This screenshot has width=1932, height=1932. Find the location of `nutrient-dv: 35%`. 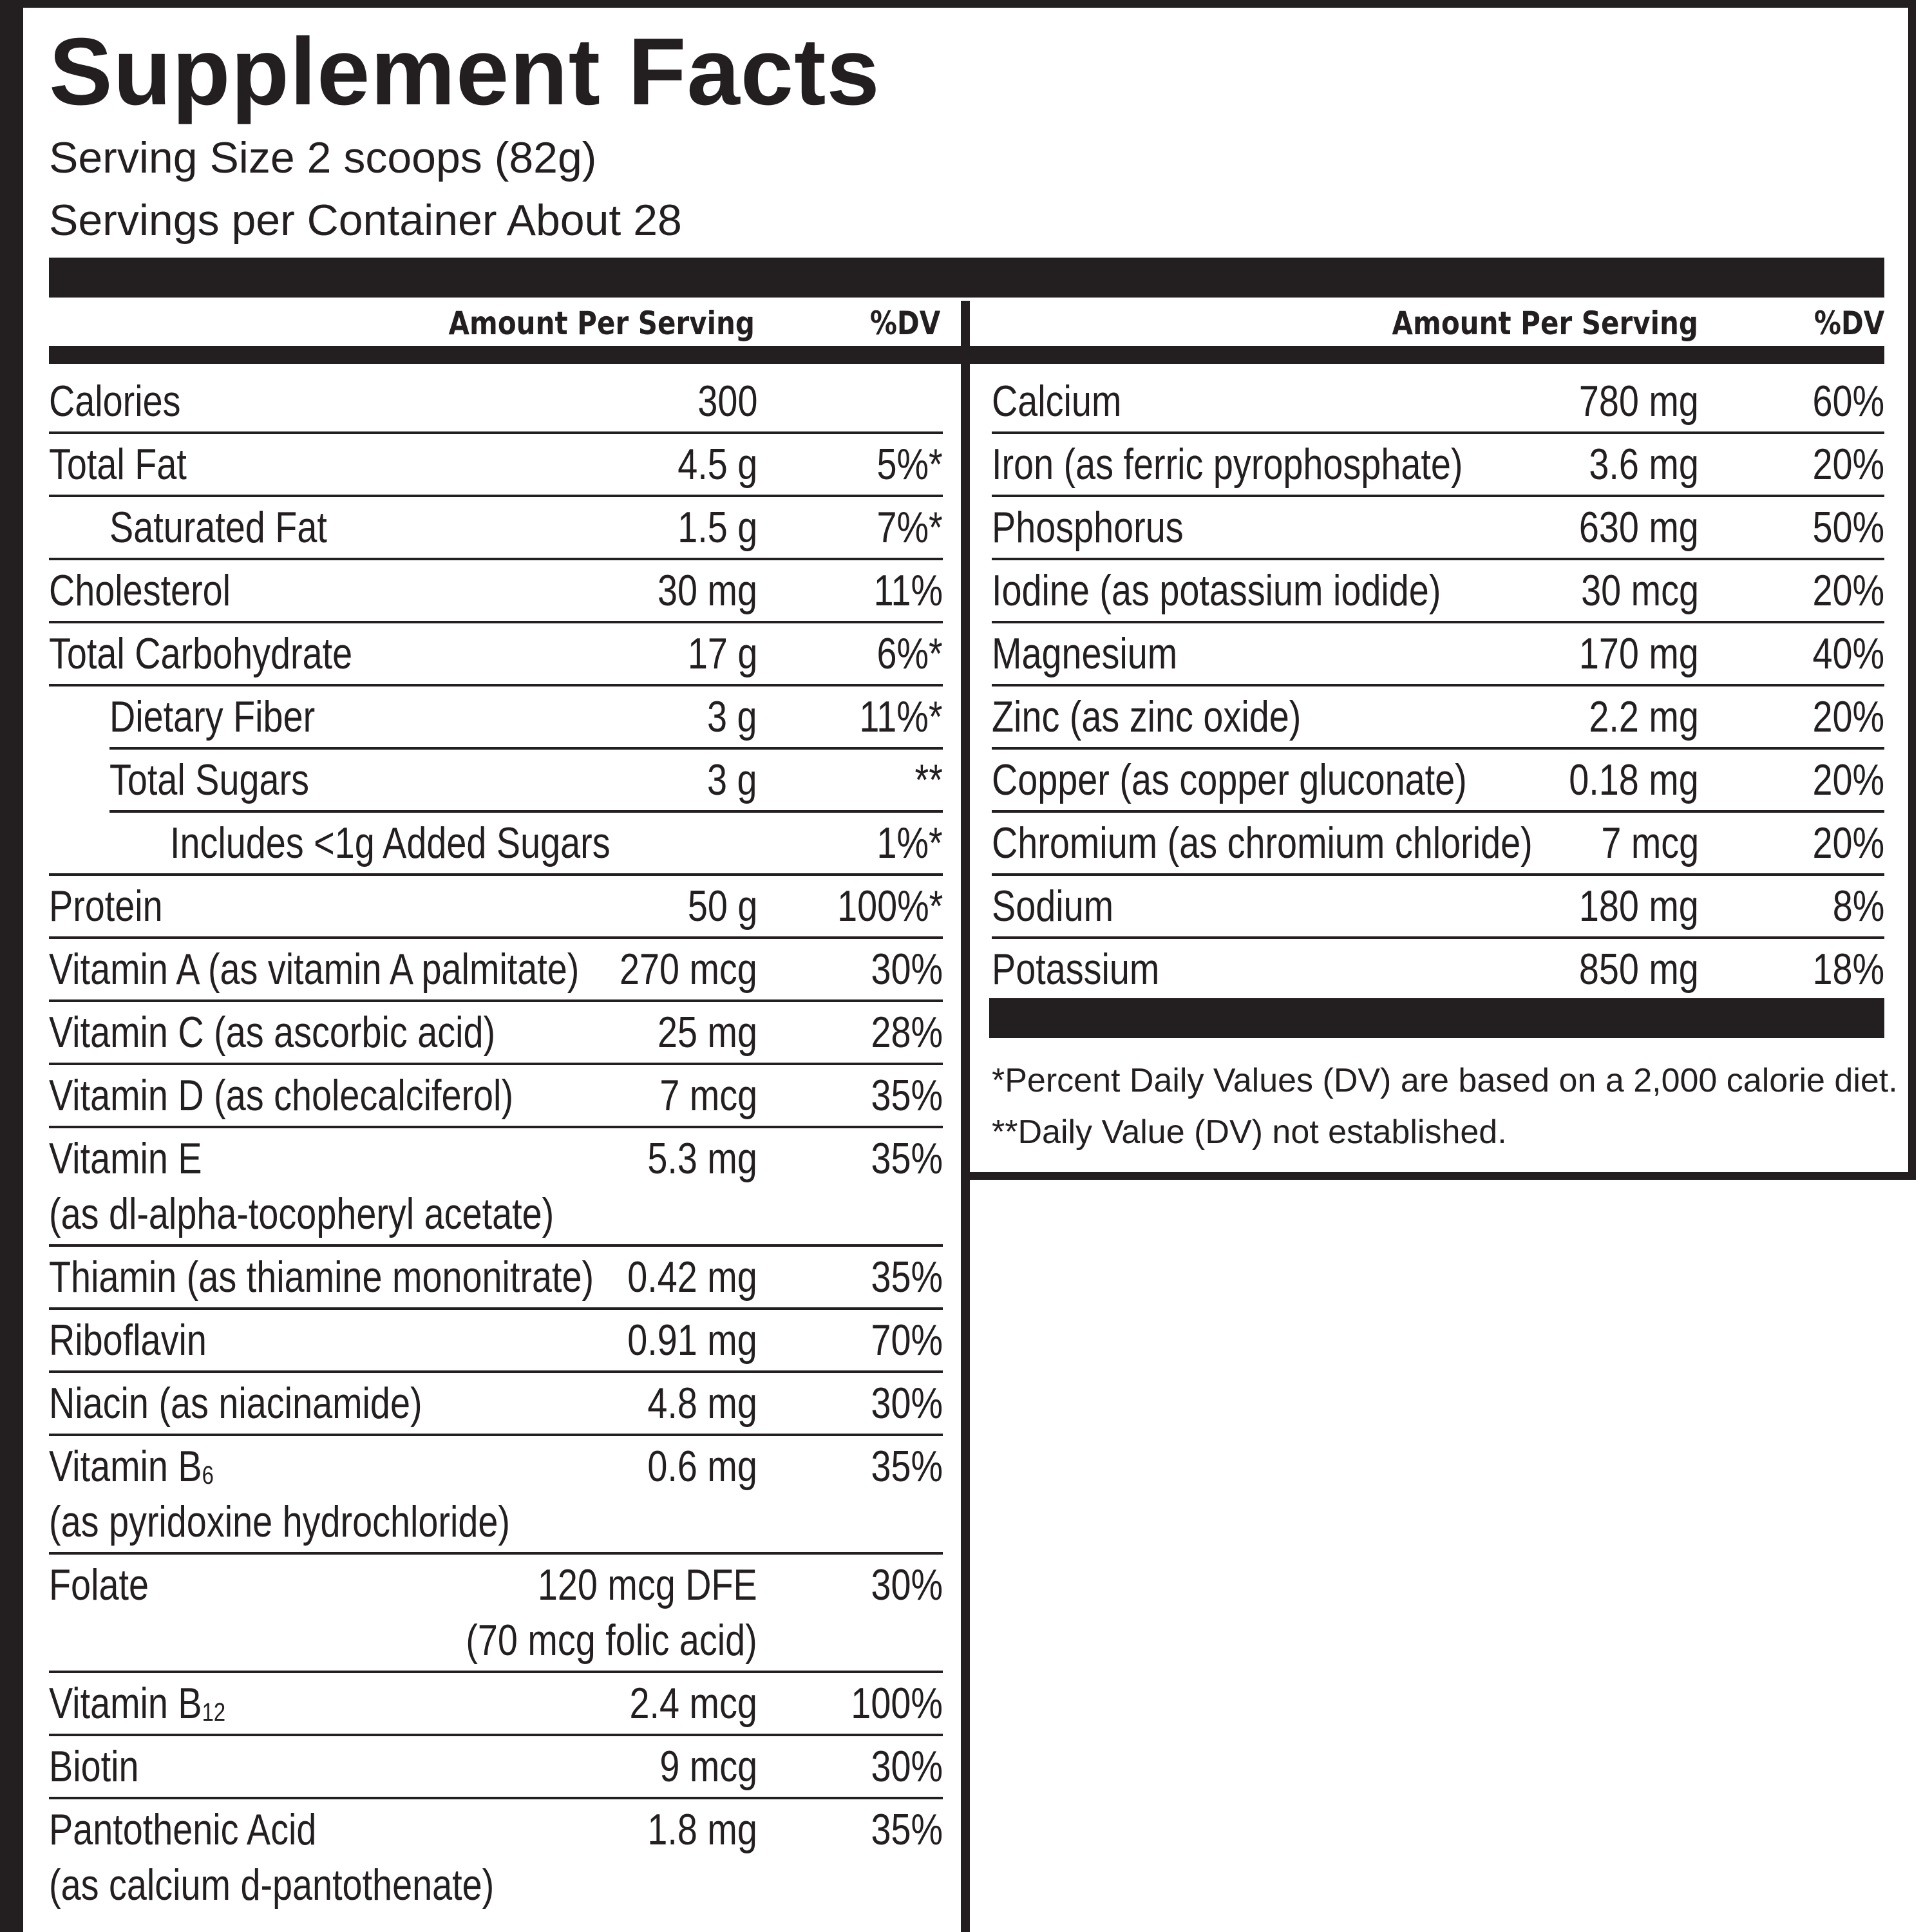

nutrient-dv: 35% is located at coordinates (907, 1095).